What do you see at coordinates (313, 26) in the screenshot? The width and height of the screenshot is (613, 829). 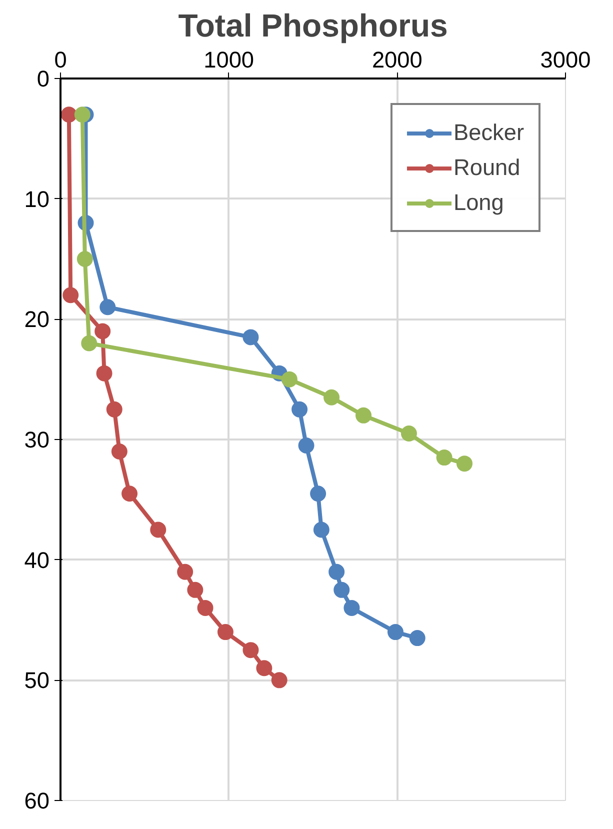 I see `chart-title: Total Phosphorus` at bounding box center [313, 26].